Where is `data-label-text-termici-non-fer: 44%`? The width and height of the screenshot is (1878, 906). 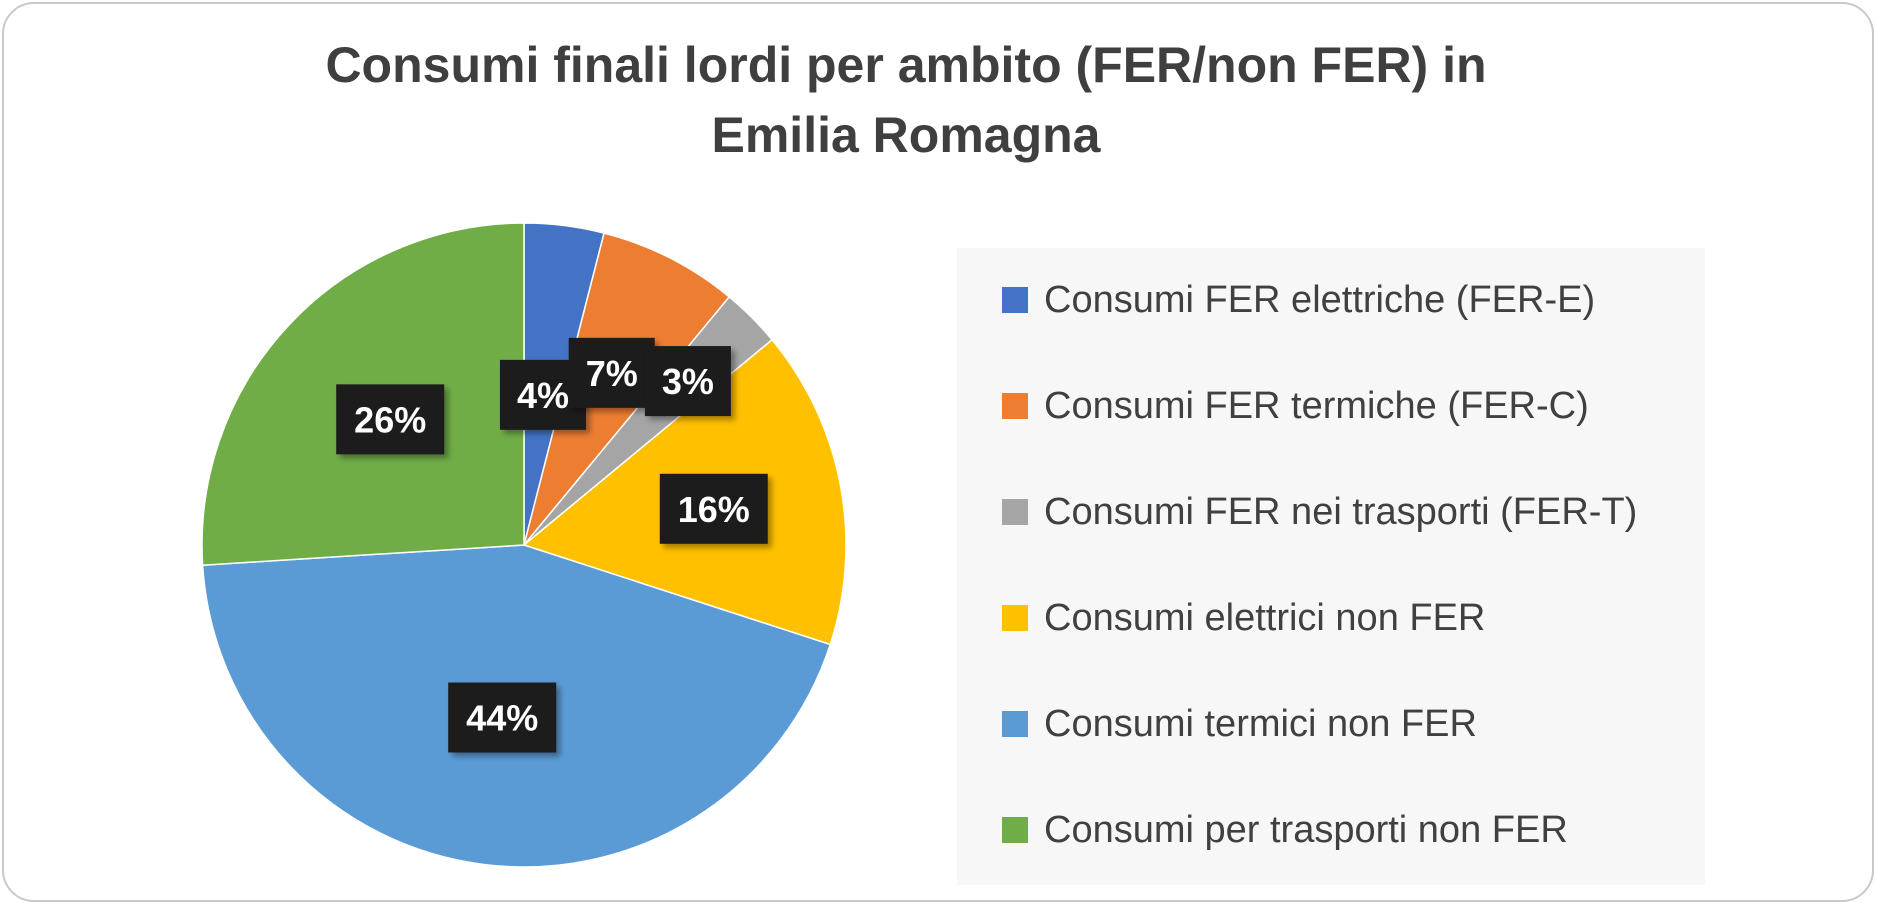
data-label-text-termici-non-fer: 44% is located at coordinates (502, 718).